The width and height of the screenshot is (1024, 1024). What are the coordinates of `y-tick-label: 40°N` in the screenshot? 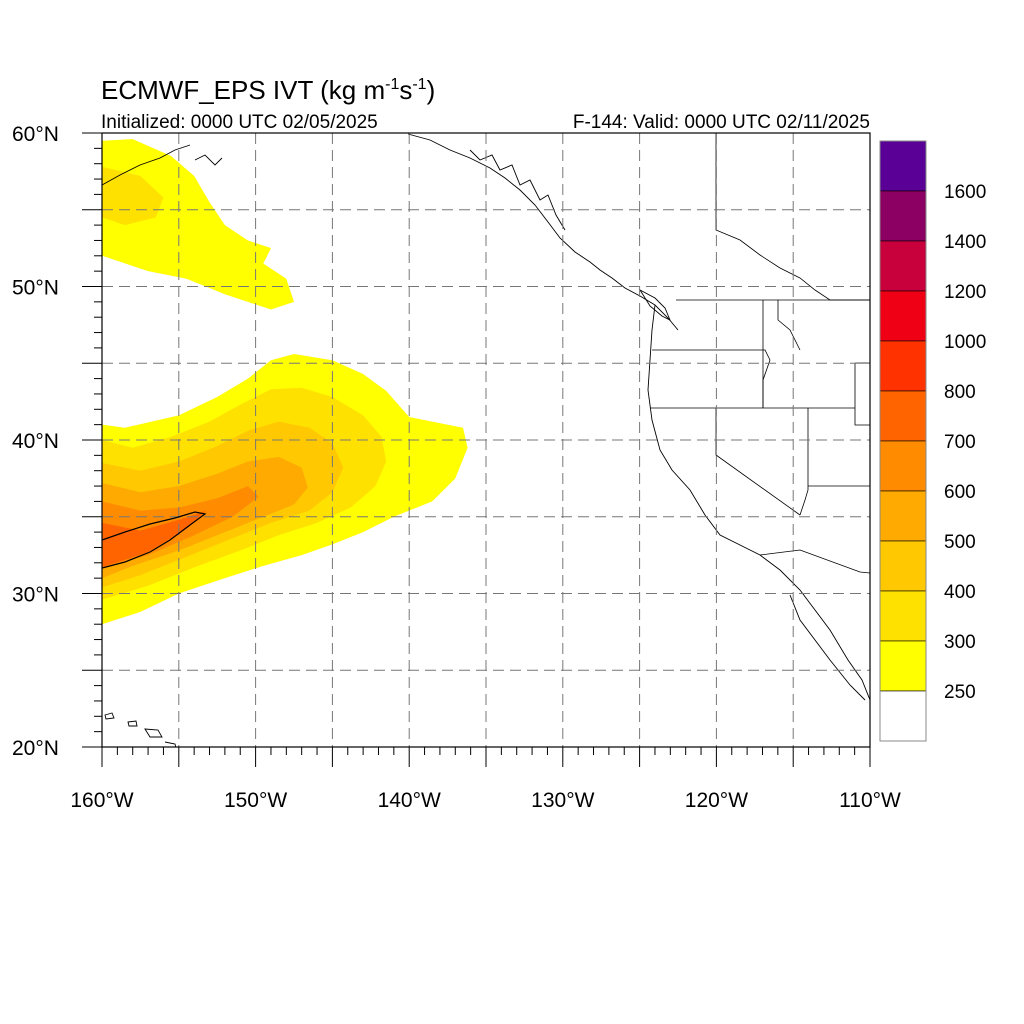 It's located at (35, 441).